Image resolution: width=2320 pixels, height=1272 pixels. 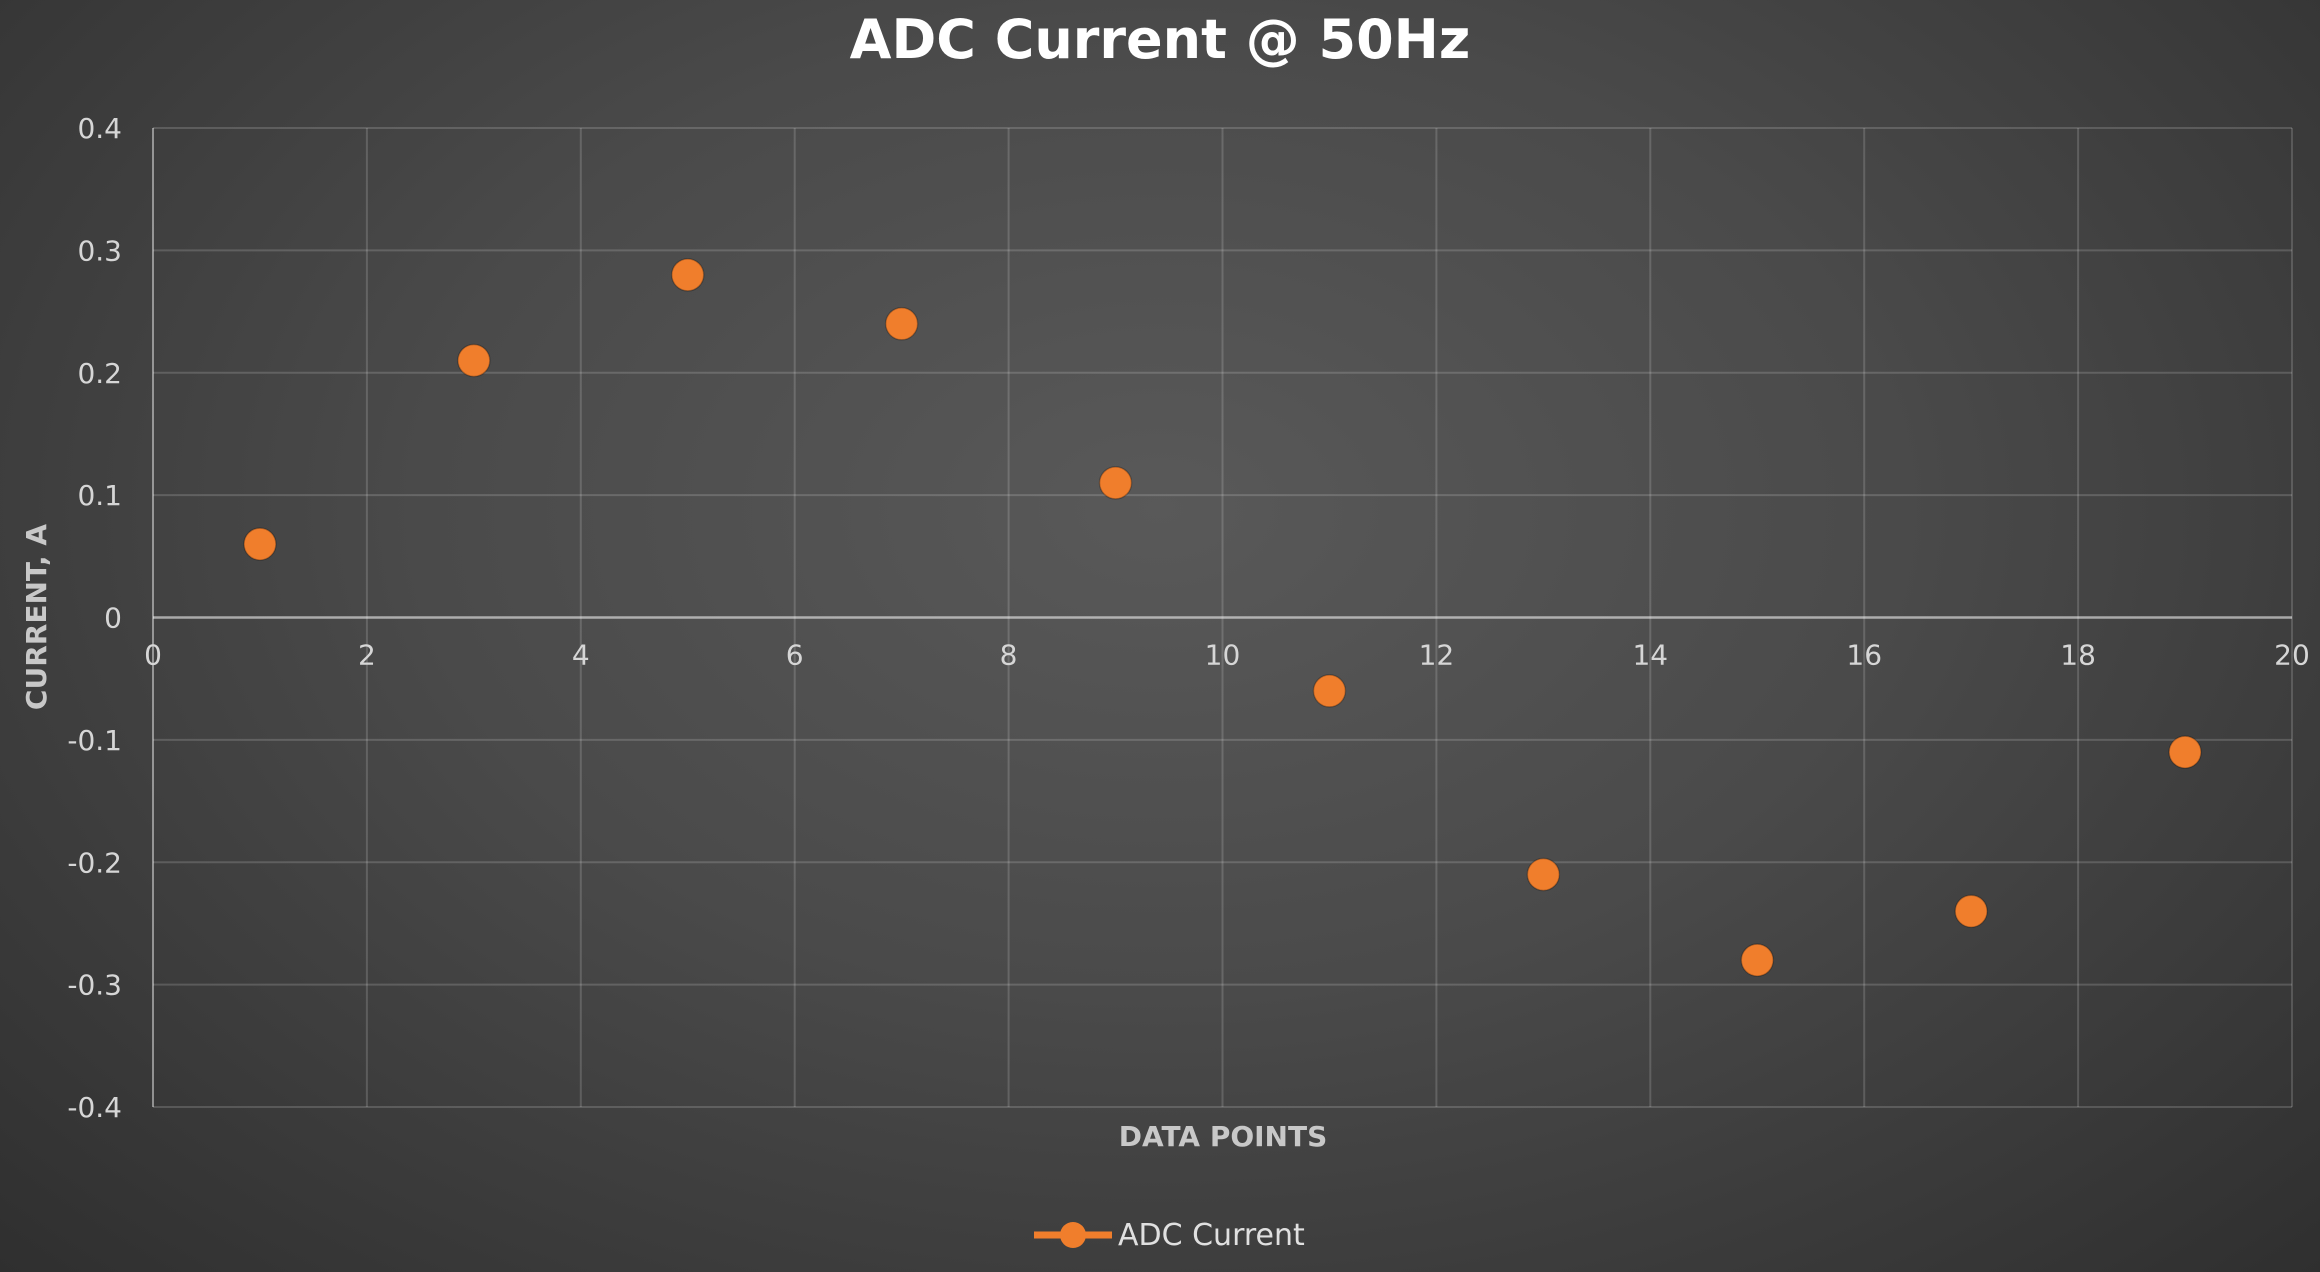 I want to click on y-tick-label: -0.4, so click(x=94, y=1107).